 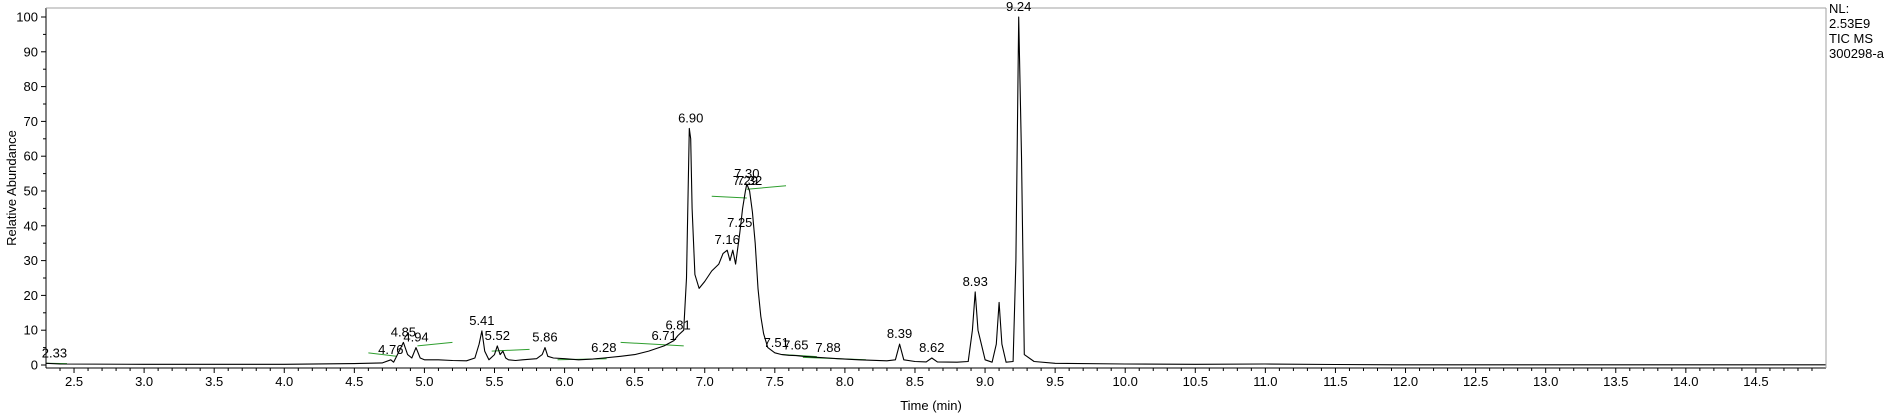 I want to click on peak-label: 7.88, so click(x=827, y=347).